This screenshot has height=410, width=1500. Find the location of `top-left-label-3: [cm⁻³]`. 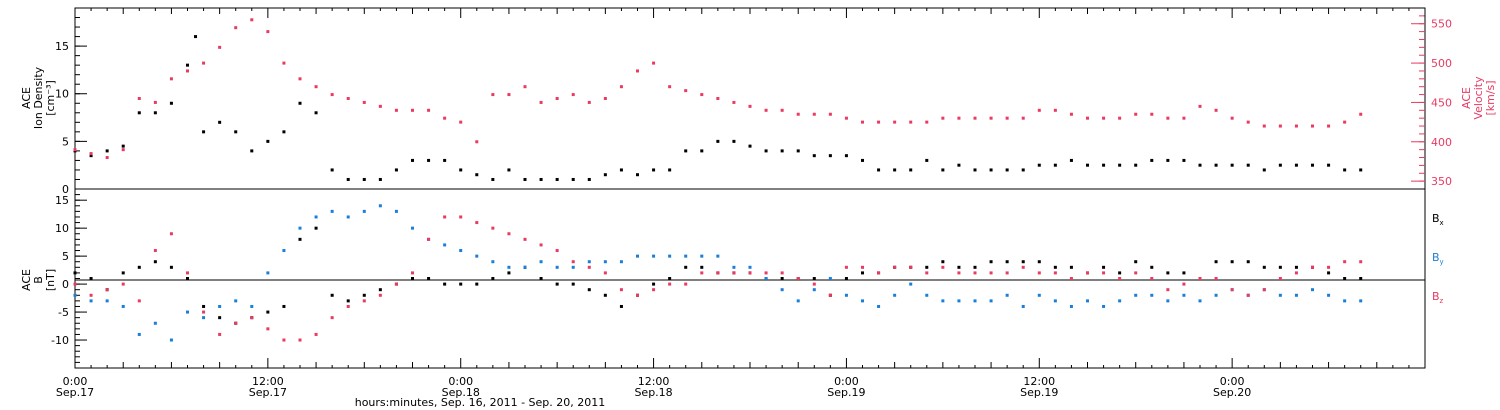

top-left-label-3: [cm⁻³] is located at coordinates (50, 98).